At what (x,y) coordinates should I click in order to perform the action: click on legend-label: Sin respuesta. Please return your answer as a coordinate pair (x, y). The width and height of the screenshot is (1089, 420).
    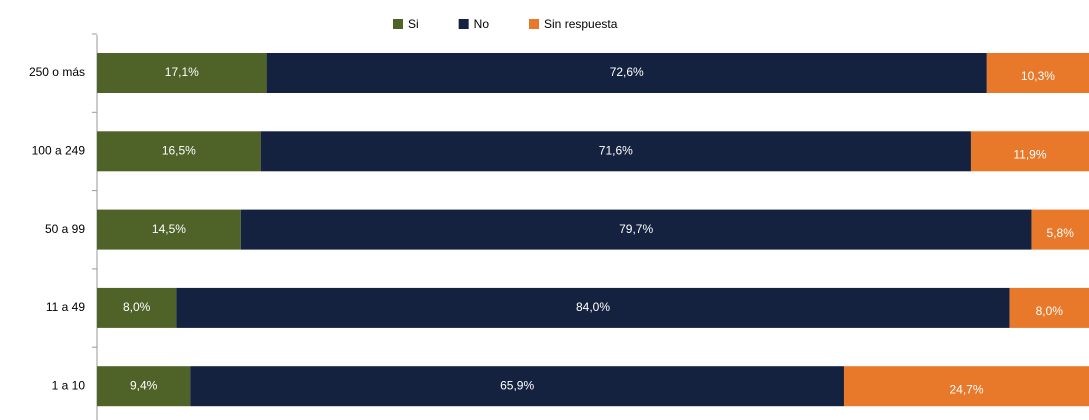
    Looking at the image, I should click on (581, 24).